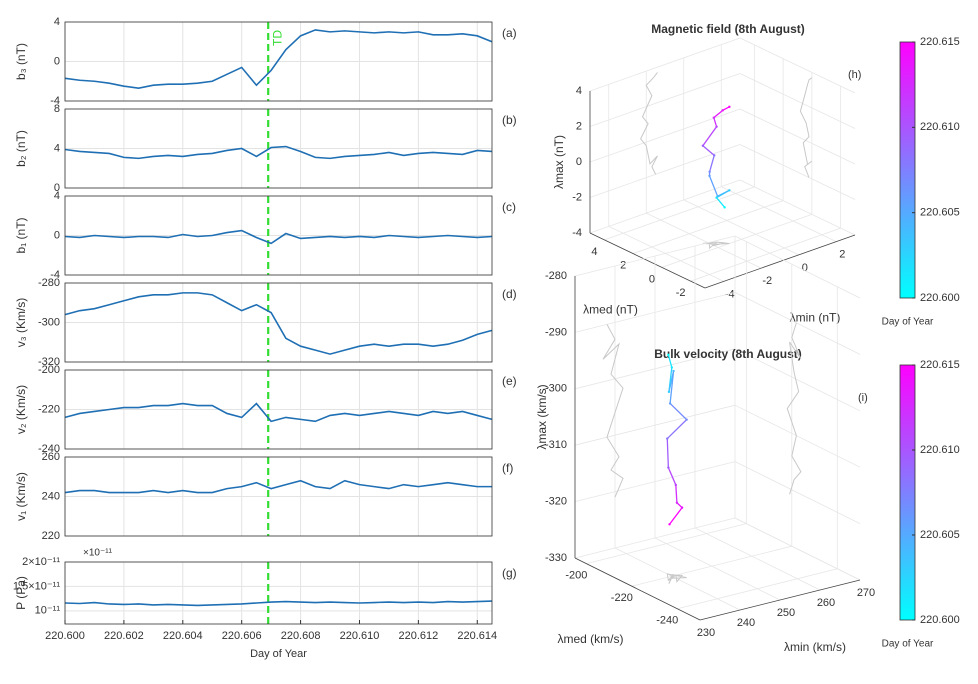 The width and height of the screenshot is (978, 684). What do you see at coordinates (940, 42) in the screenshot?
I see `colorbar-tick-label: 220.615` at bounding box center [940, 42].